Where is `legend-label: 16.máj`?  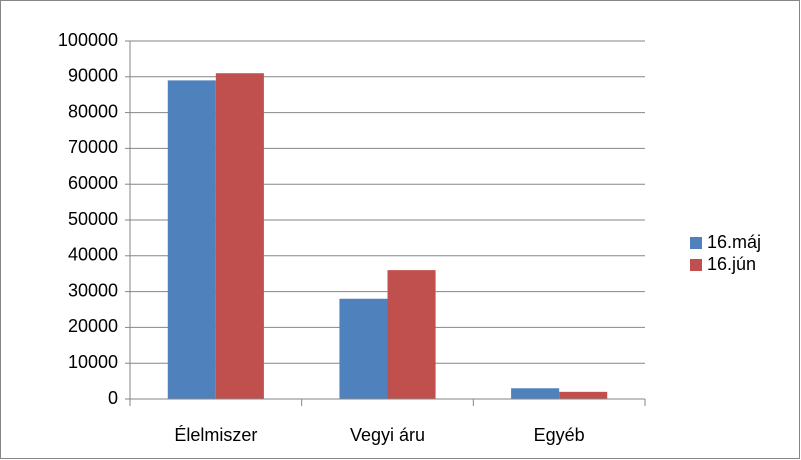 legend-label: 16.máj is located at coordinates (734, 242).